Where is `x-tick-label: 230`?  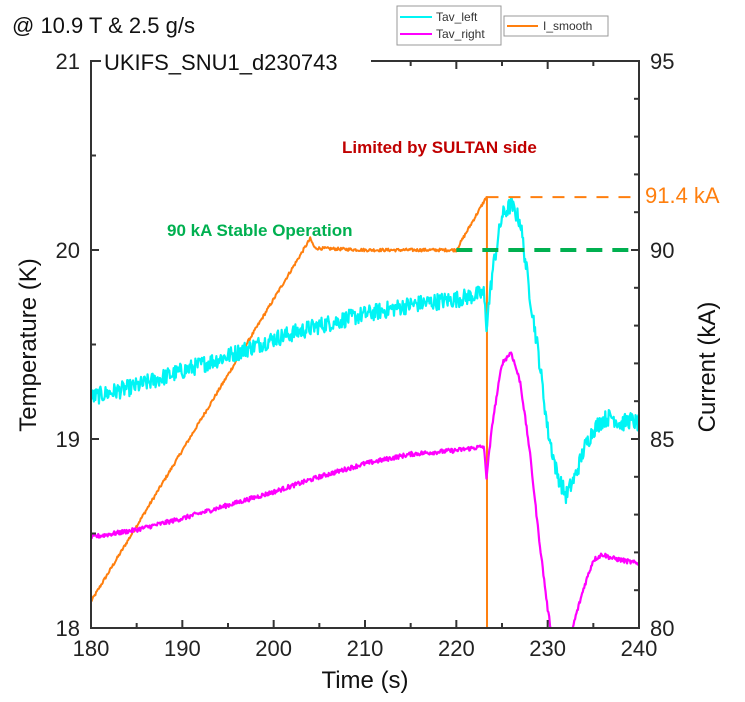 x-tick-label: 230 is located at coordinates (547, 648).